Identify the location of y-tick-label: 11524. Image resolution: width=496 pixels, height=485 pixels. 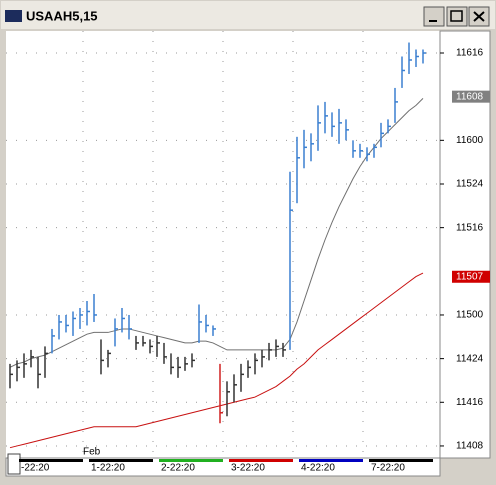
(470, 184).